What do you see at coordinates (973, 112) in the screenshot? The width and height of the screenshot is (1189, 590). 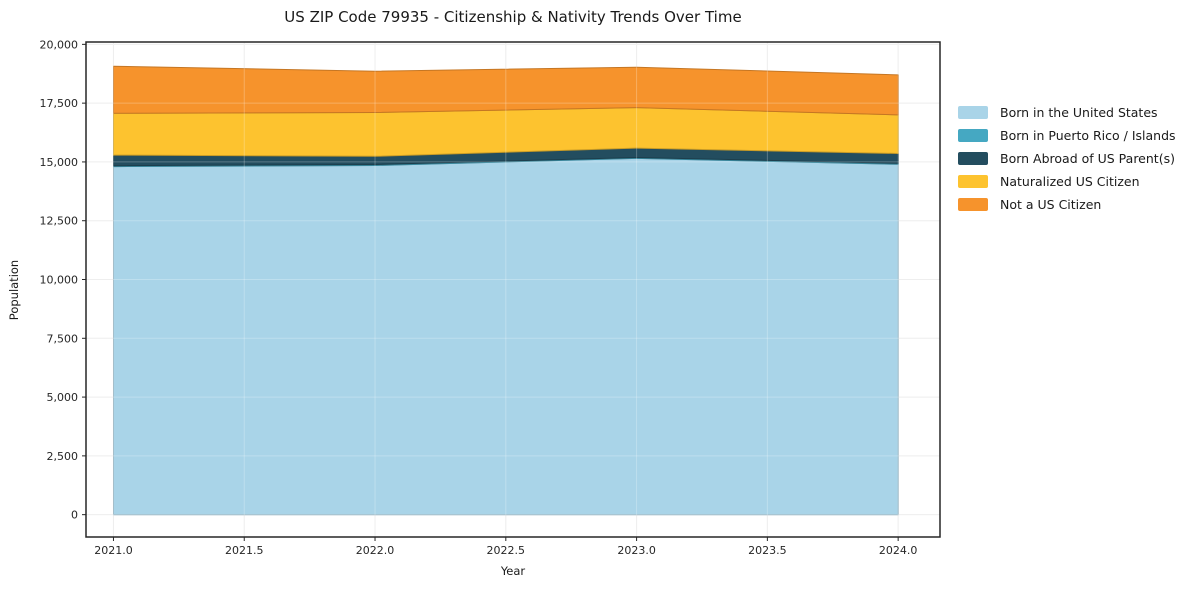 I see `legend-swatch-born-us` at bounding box center [973, 112].